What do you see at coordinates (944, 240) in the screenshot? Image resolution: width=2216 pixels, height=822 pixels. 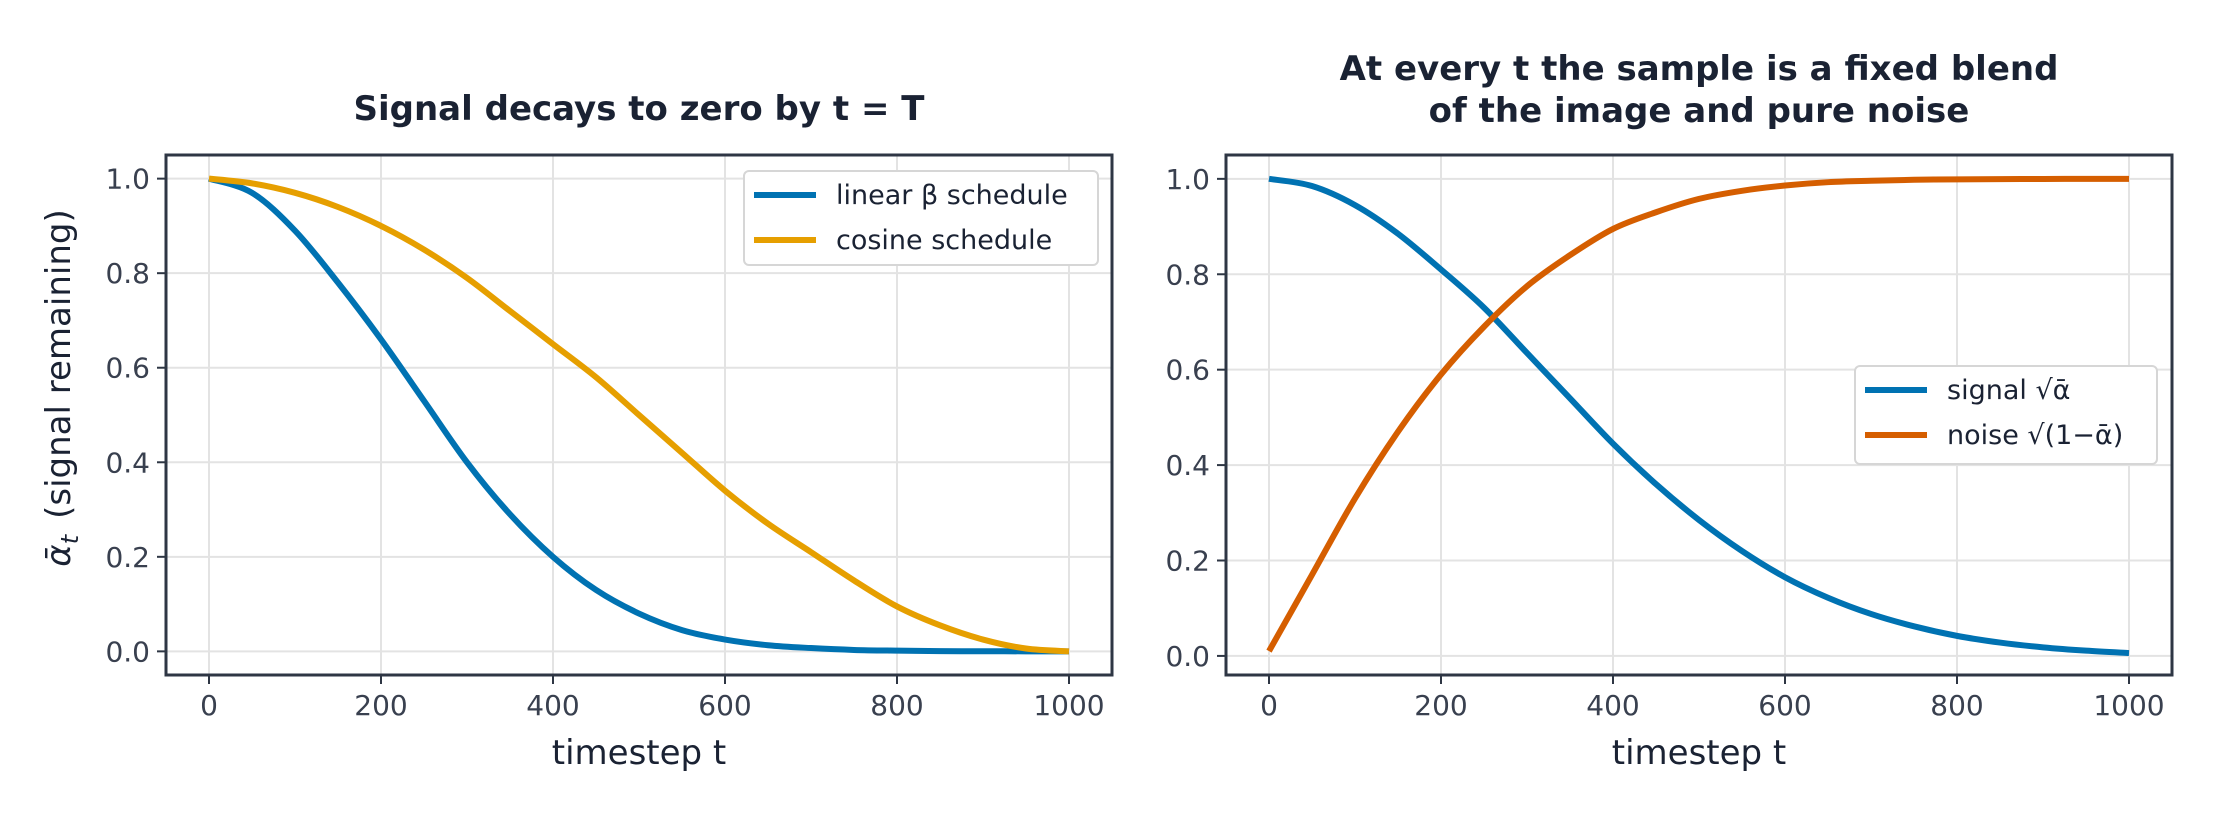 I see `left-legend-label-1: cosine schedule` at bounding box center [944, 240].